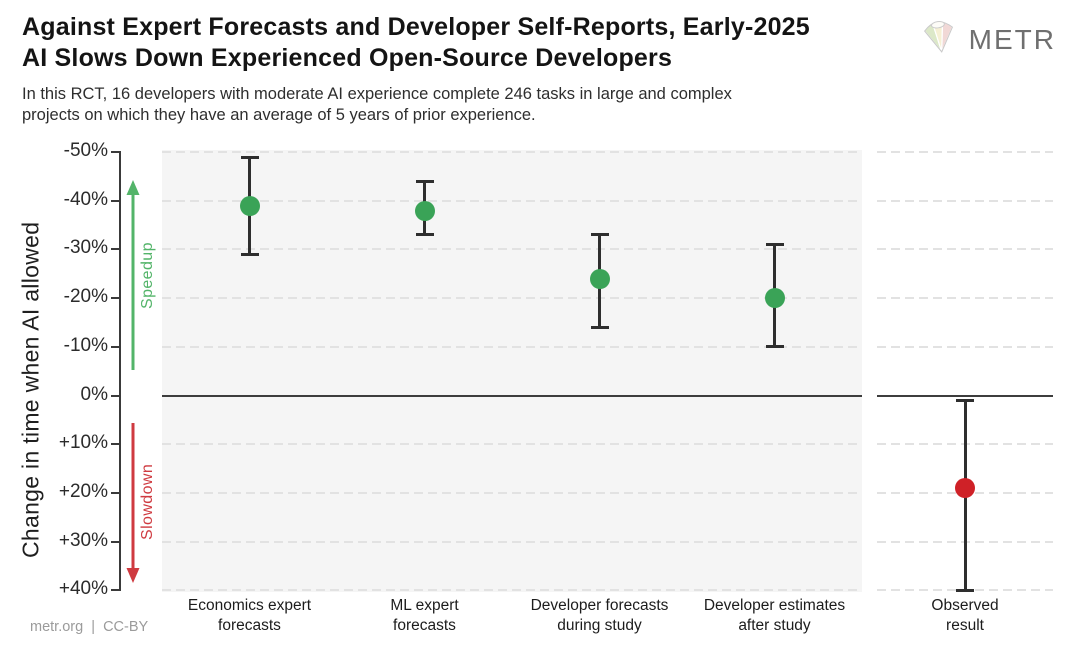 This screenshot has width=1080, height=649. Describe the element at coordinates (774, 616) in the screenshot. I see `x-category-label: Developer estimates after study` at that location.